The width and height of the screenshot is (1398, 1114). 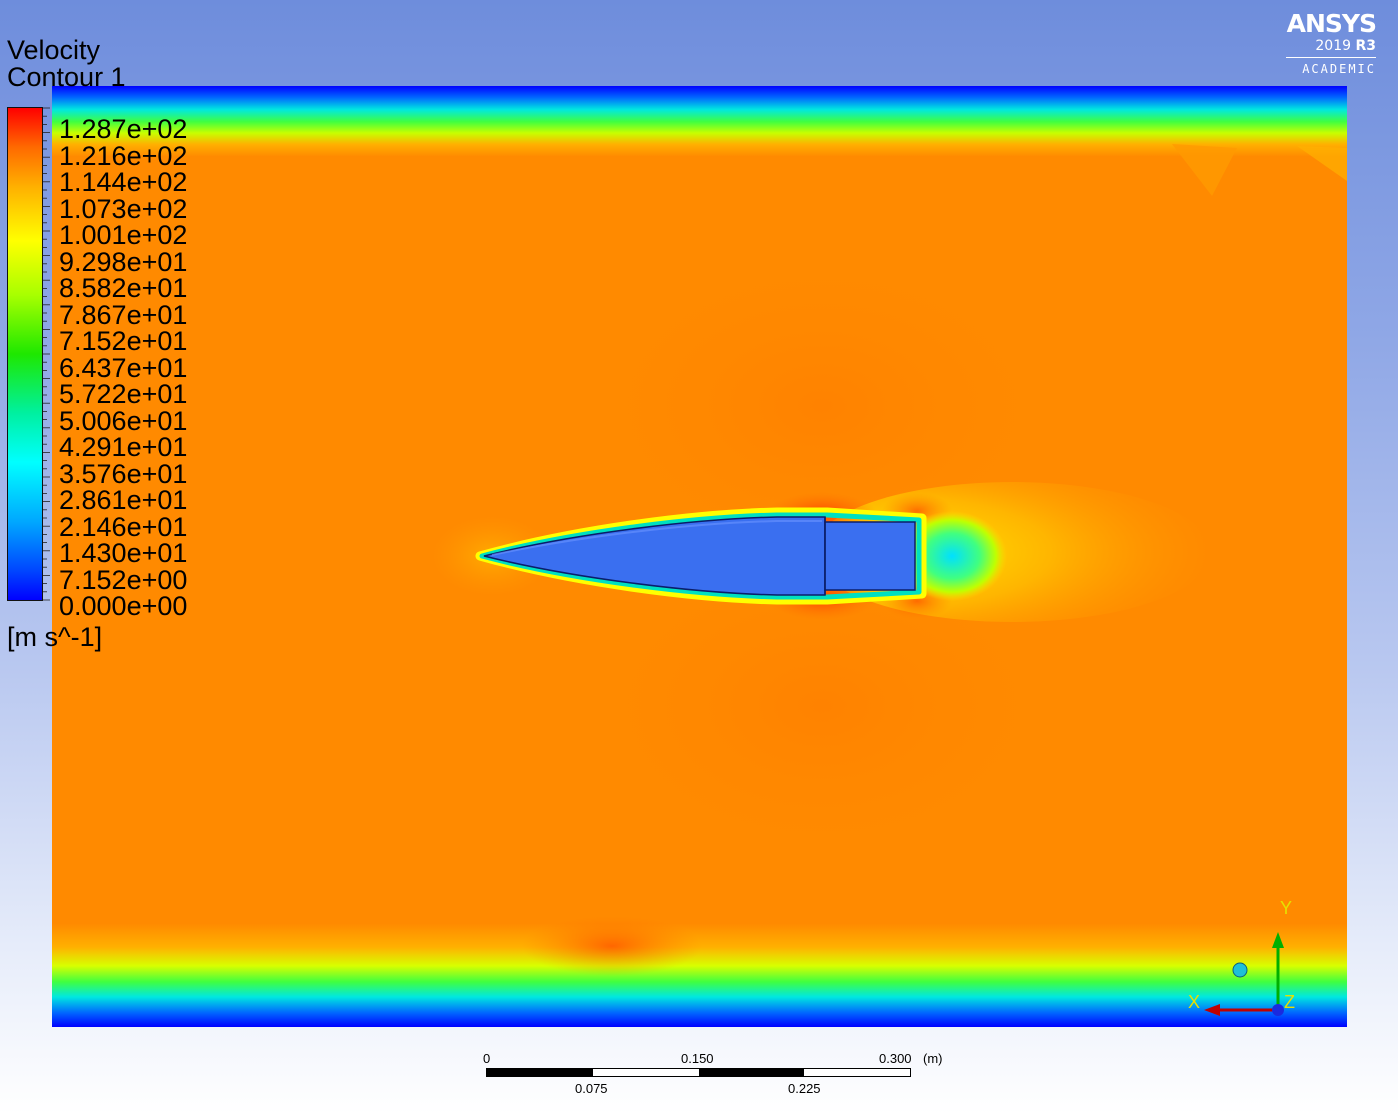 What do you see at coordinates (123, 447) in the screenshot?
I see `legend-label: 4.291e+01` at bounding box center [123, 447].